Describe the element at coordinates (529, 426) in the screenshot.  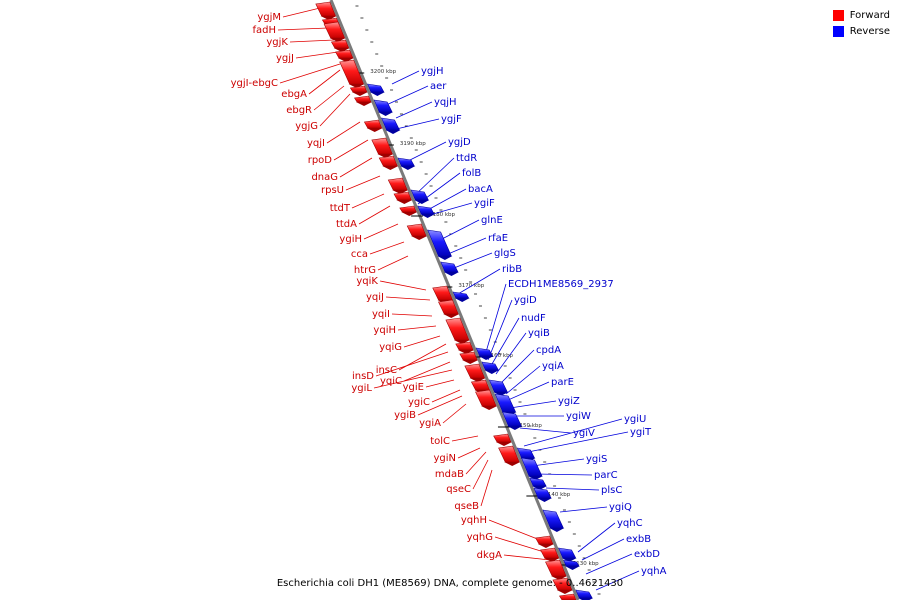
I see `tick-label: 3150 kbp` at that location.